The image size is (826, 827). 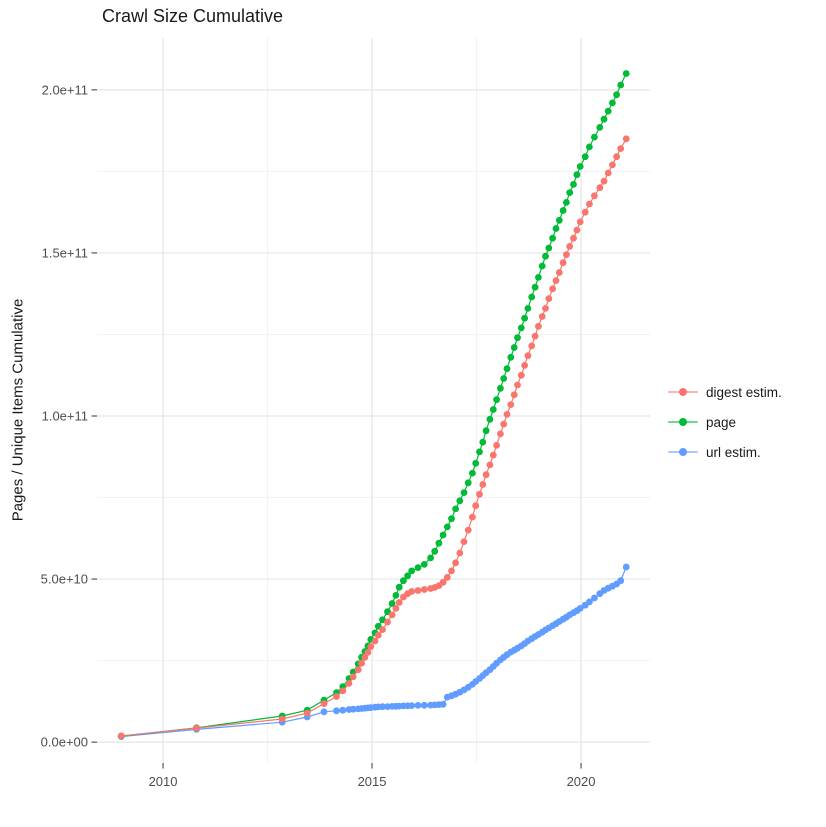 What do you see at coordinates (373, 651) in the screenshot?
I see `series-url-estim` at bounding box center [373, 651].